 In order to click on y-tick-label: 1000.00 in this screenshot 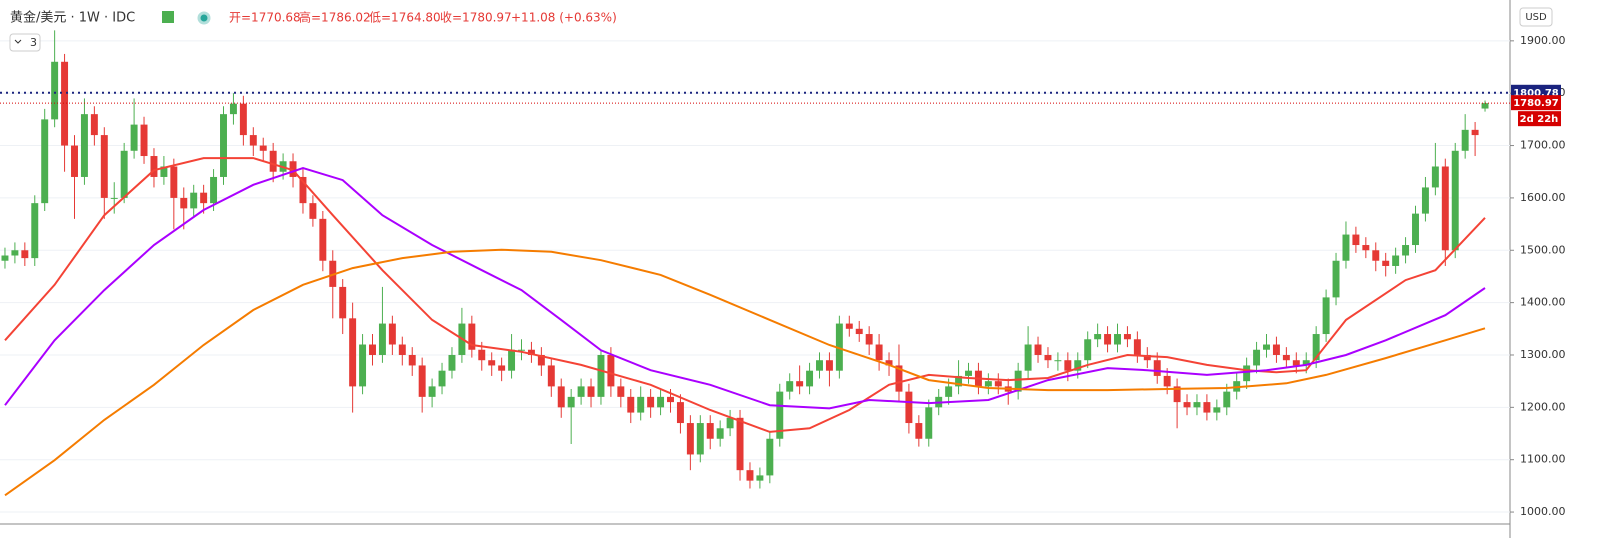, I will do `click(1543, 511)`.